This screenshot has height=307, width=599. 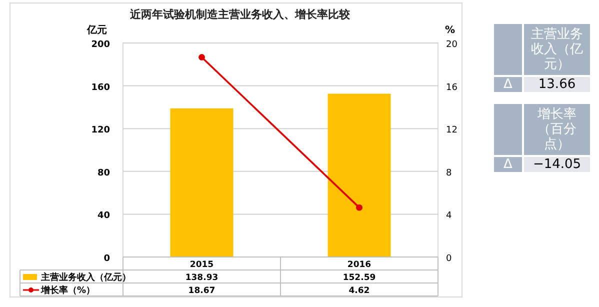 I want to click on y2-tick-label: 16, so click(x=452, y=87).